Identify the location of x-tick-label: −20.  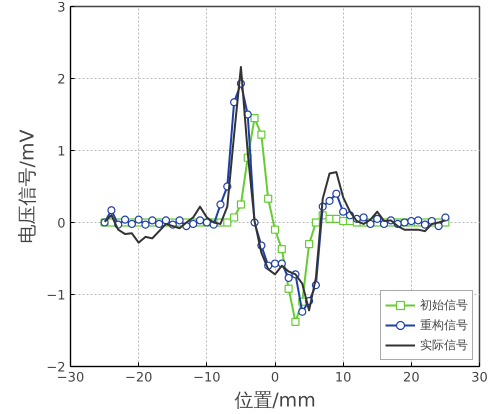
(138, 378).